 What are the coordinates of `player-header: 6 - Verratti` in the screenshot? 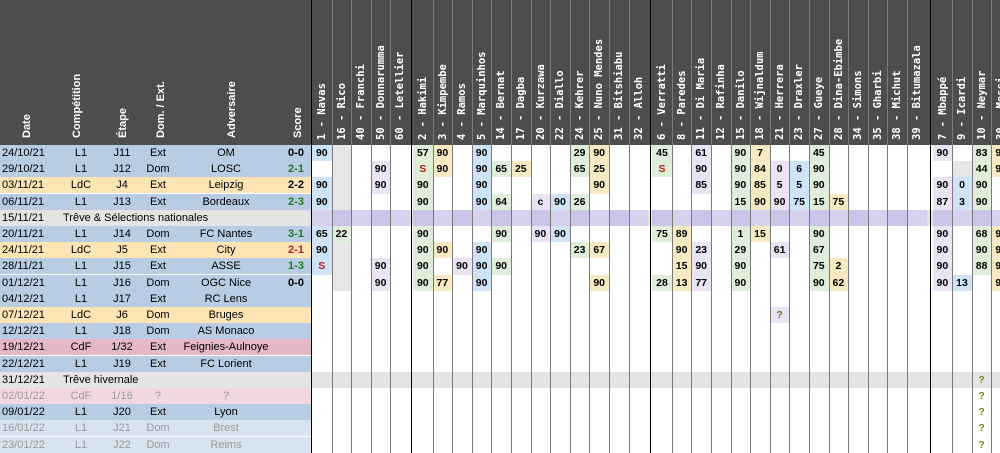 It's located at (662, 102).